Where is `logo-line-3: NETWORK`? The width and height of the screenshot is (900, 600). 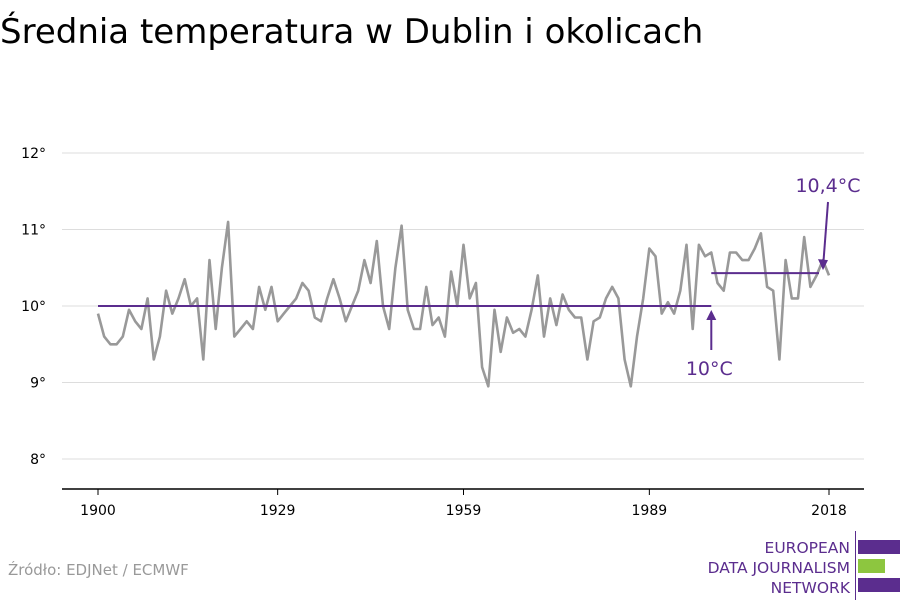
logo-line-3: NETWORK is located at coordinates (810, 588).